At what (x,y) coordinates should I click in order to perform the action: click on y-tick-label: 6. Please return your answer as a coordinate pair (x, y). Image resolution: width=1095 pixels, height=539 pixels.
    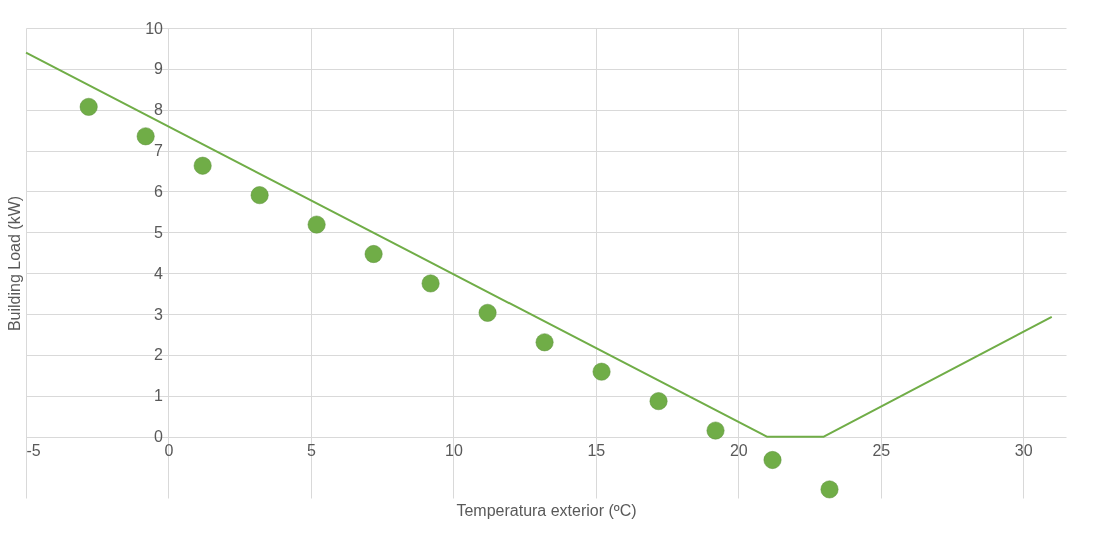
    Looking at the image, I should click on (159, 191).